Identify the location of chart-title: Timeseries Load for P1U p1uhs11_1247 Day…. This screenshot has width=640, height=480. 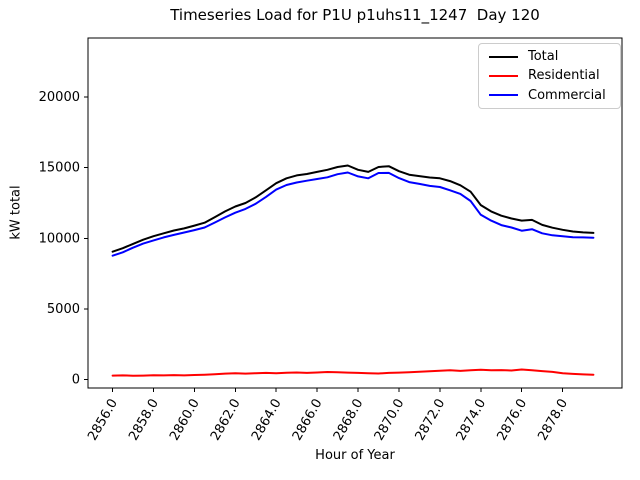
(355, 15).